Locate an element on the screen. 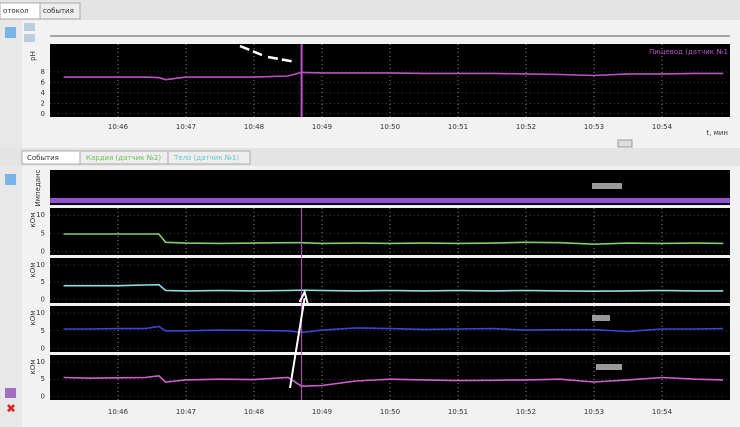 The width and height of the screenshot is (740, 427). legend-entry: Пищевод (датчик №1 is located at coordinates (688, 52).